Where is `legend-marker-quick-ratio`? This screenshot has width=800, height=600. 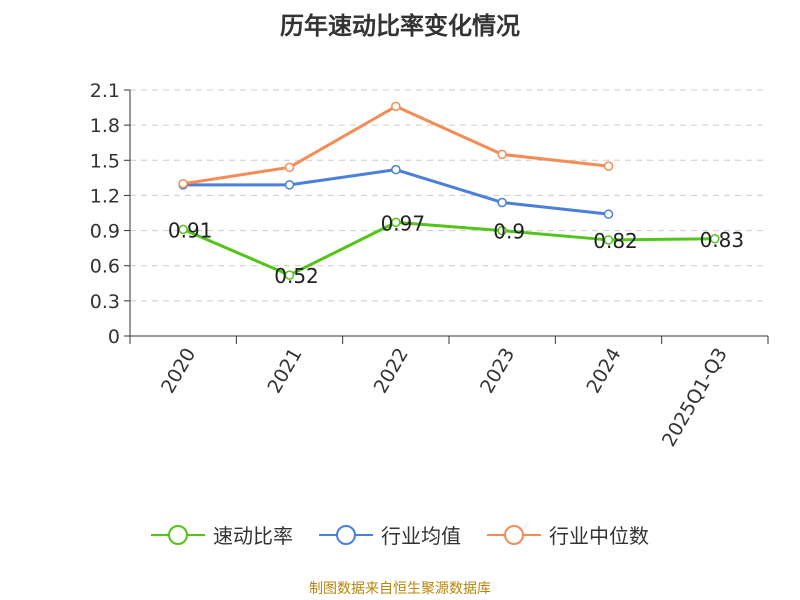 legend-marker-quick-ratio is located at coordinates (178, 534).